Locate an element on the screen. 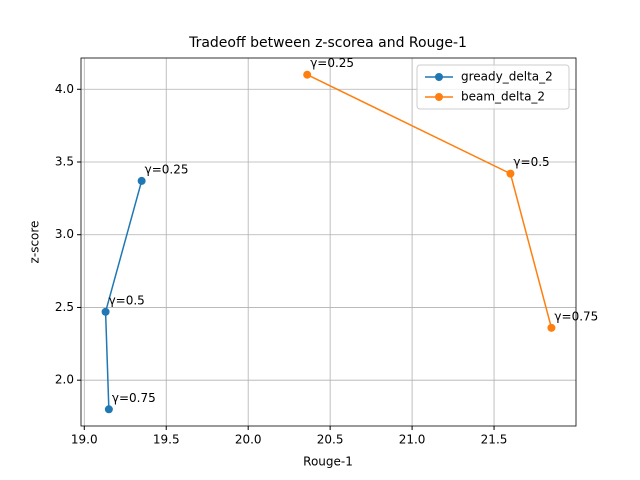  y-tick-label: 2.5 is located at coordinates (64, 307).